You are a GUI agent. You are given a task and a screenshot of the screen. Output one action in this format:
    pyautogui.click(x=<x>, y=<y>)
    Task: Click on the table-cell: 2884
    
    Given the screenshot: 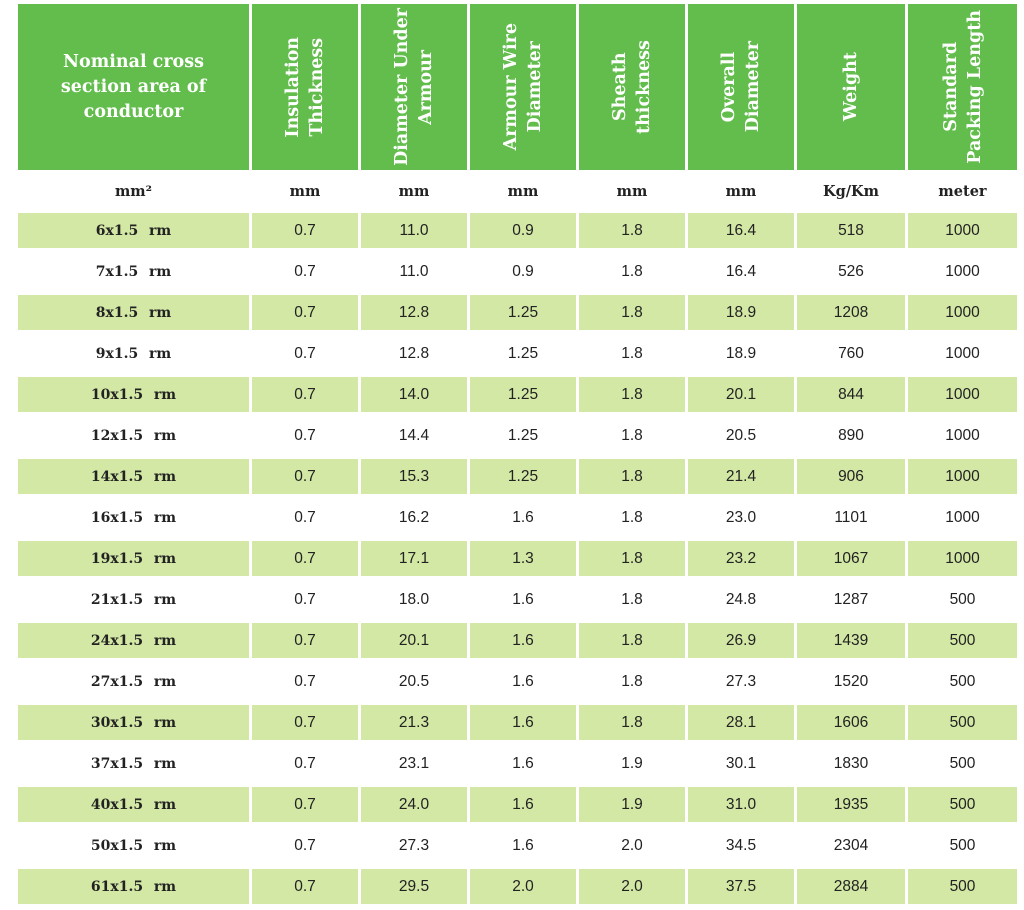 What is the action you would take?
    pyautogui.click(x=851, y=886)
    